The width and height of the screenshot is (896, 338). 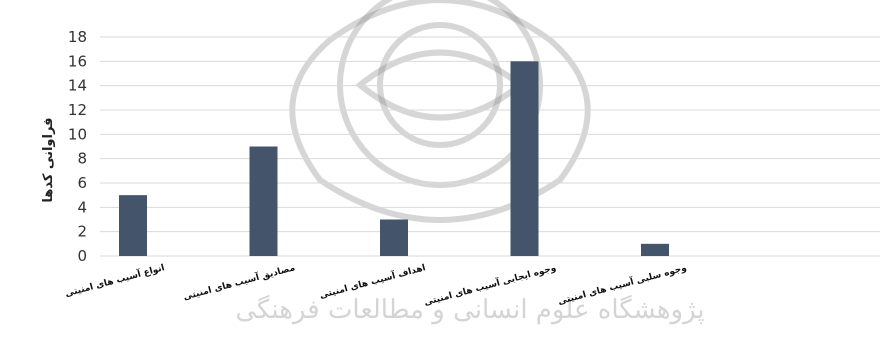 What do you see at coordinates (82, 207) in the screenshot?
I see `y-tick-label: 4` at bounding box center [82, 207].